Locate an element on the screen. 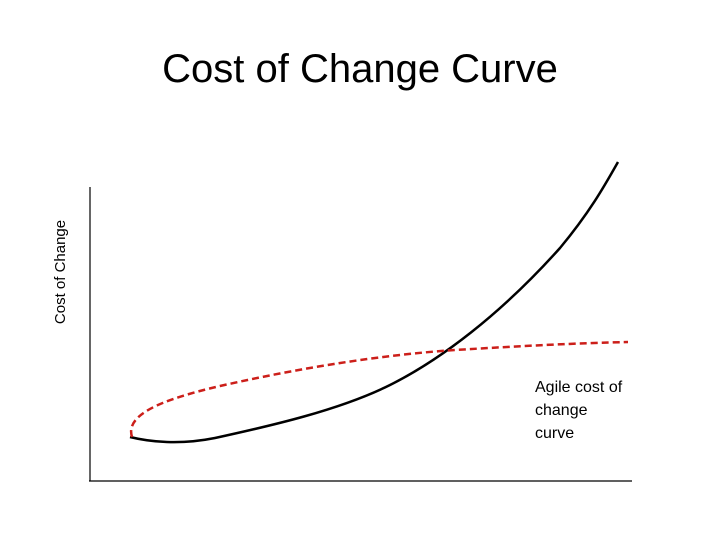  agile-curve is located at coordinates (379, 389).